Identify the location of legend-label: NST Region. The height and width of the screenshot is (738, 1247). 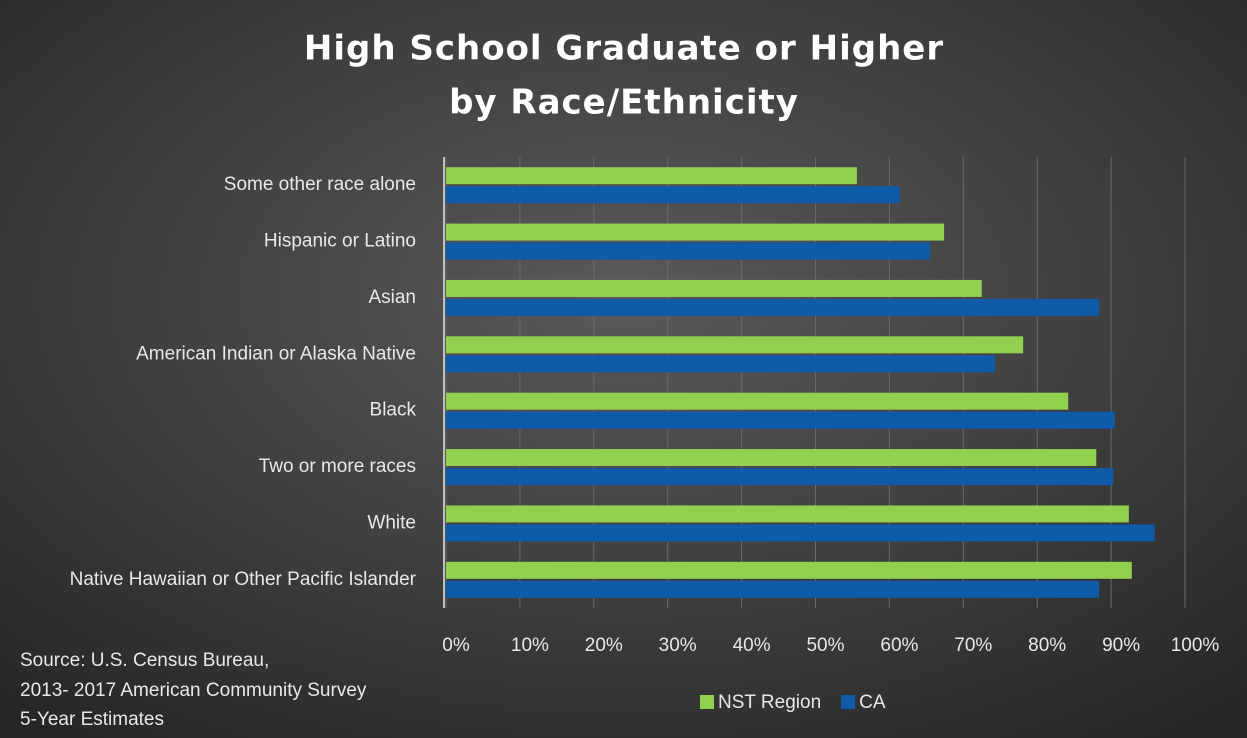
(769, 702).